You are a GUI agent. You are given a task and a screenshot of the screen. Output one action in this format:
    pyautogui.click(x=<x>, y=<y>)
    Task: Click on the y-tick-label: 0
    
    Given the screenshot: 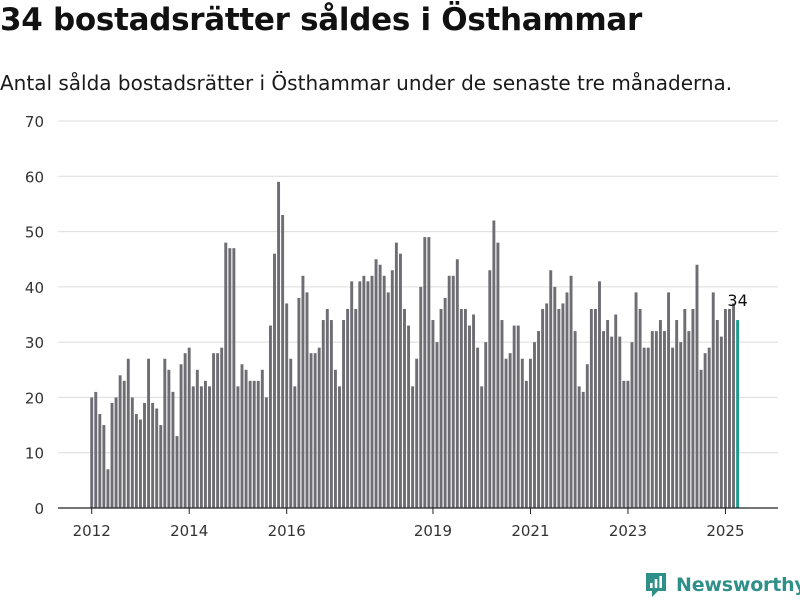 What is the action you would take?
    pyautogui.click(x=39, y=509)
    